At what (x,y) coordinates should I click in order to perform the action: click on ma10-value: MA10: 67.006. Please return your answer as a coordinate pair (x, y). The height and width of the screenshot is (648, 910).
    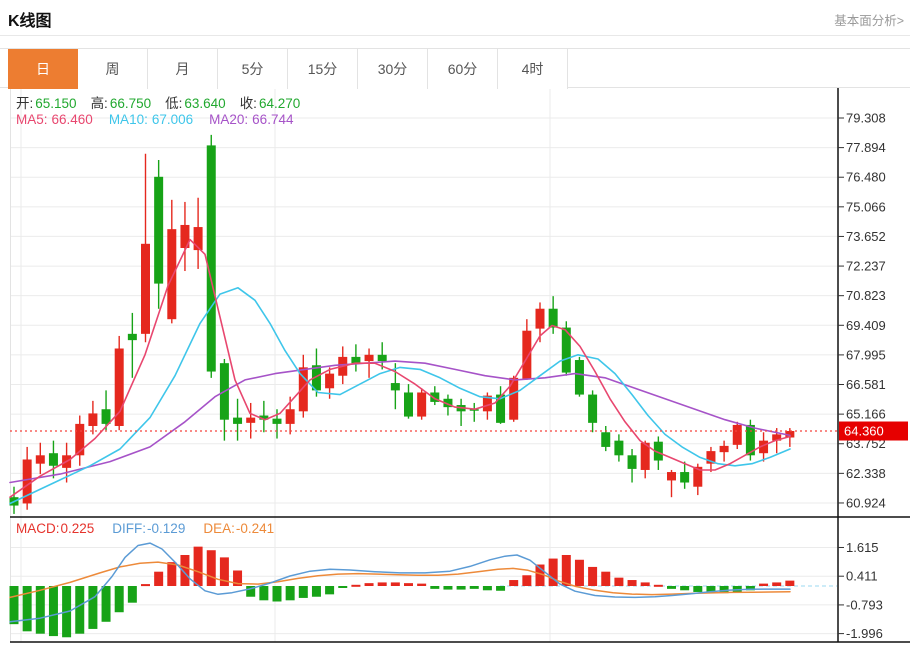
    Looking at the image, I should click on (151, 119).